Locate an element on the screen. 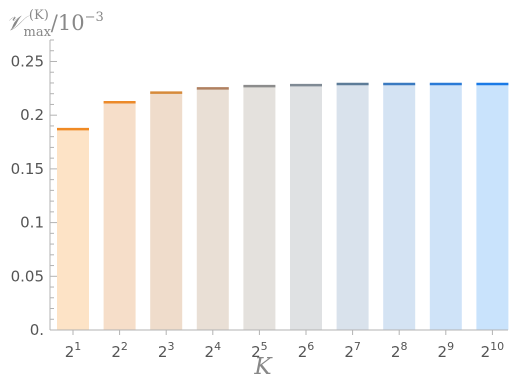  x-tick-label: 27 is located at coordinates (352, 350).